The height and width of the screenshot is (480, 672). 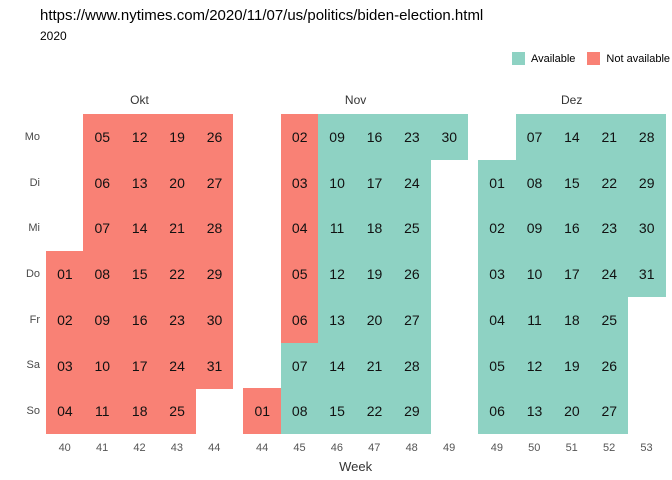 I want to click on day-row-label: Fr, so click(x=34, y=319).